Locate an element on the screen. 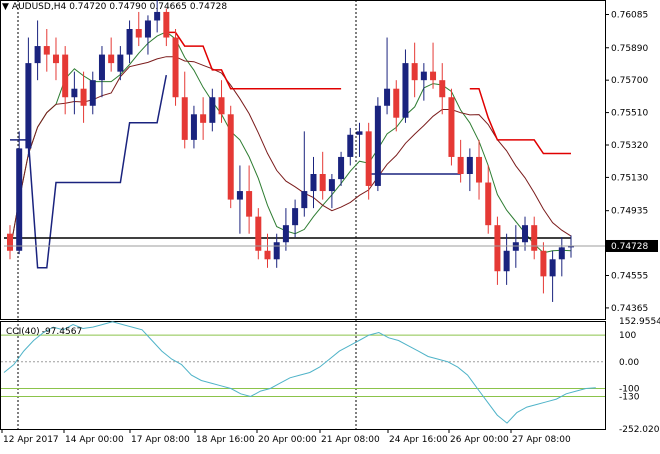 This screenshot has width=660, height=454. cci-title: CCI(40) is located at coordinates (23, 332).